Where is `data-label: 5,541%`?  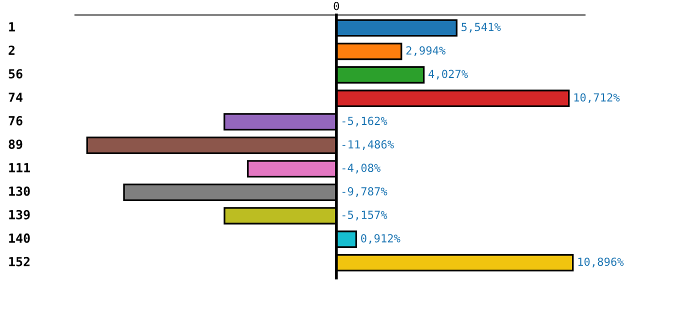
data-label: 5,541% is located at coordinates (481, 27).